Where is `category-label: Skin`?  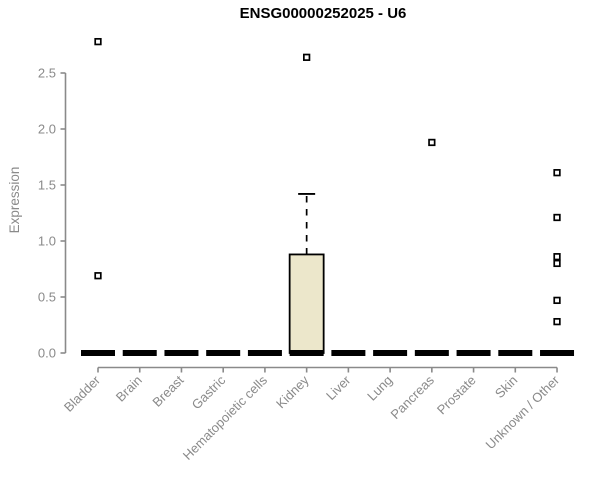 category-label: Skin is located at coordinates (506, 387).